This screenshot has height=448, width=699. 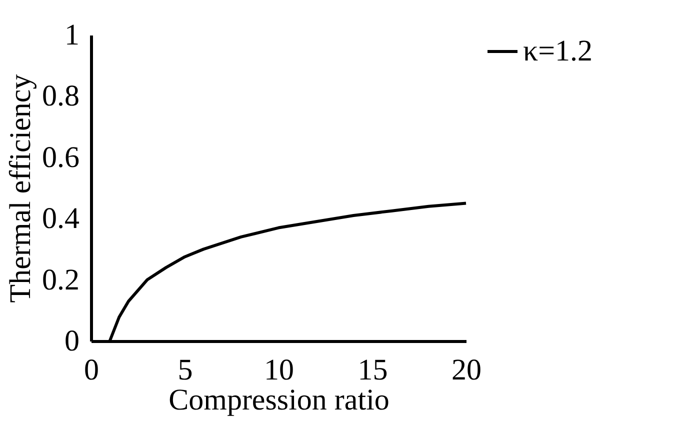 What do you see at coordinates (279, 370) in the screenshot?
I see `x-tick-label: 10` at bounding box center [279, 370].